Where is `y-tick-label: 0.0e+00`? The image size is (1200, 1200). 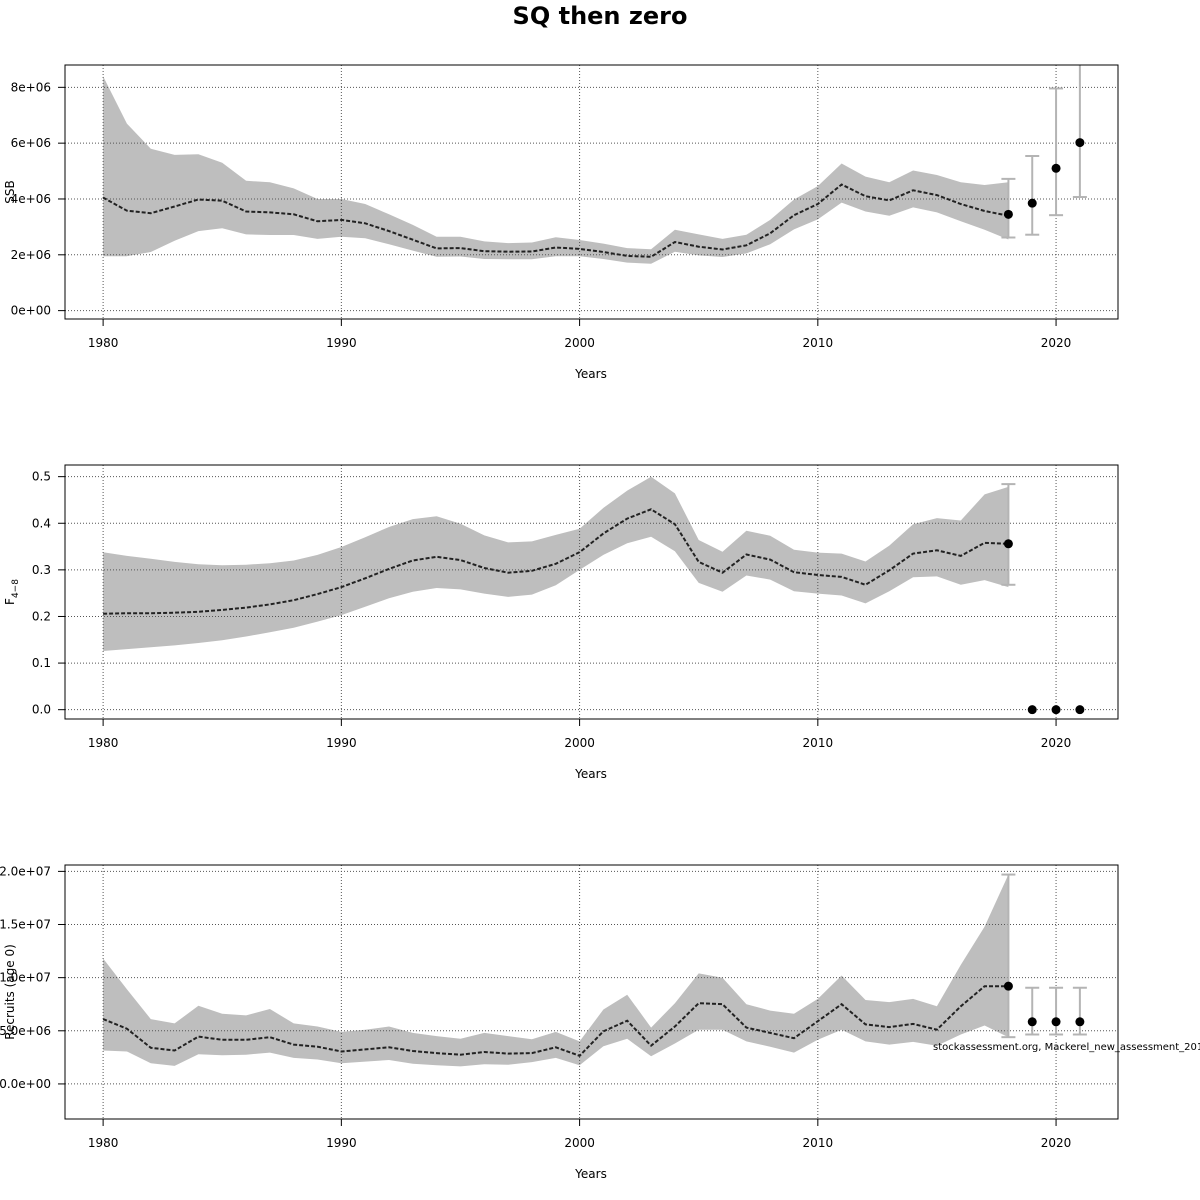 y-tick-label: 0.0e+00 is located at coordinates (25, 1084).